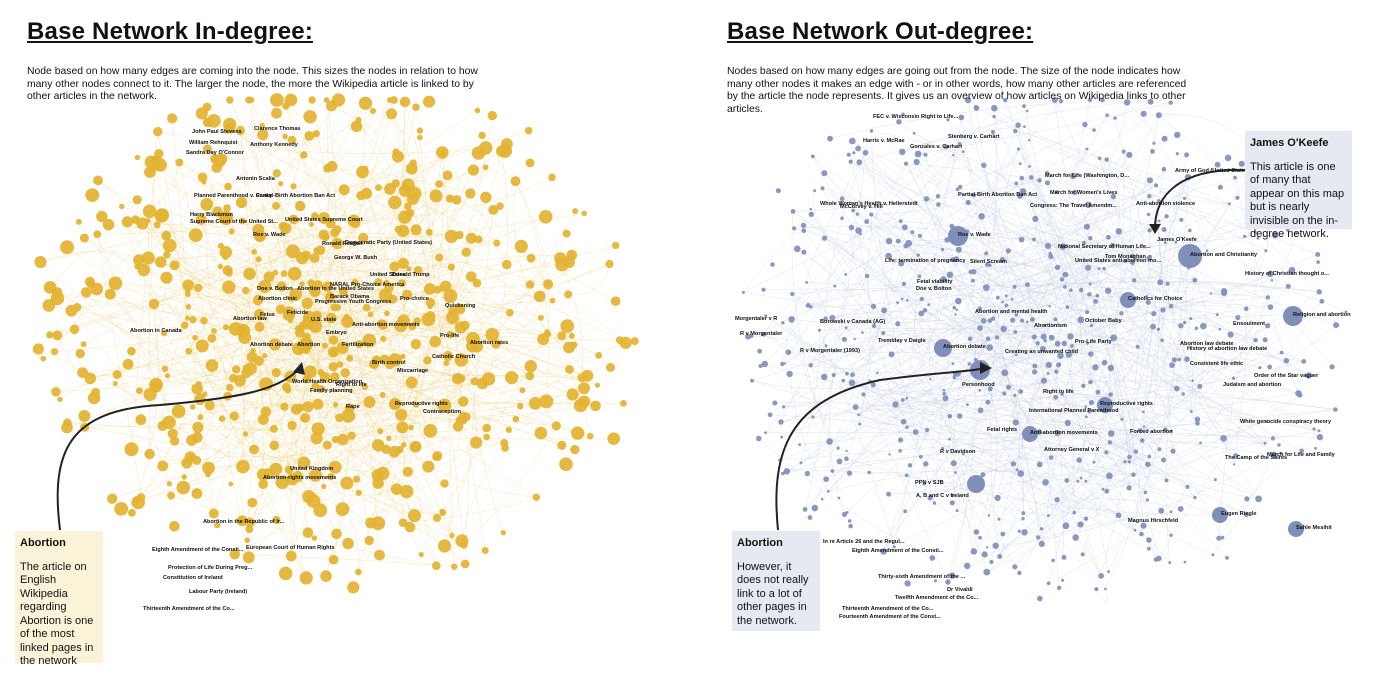 This screenshot has height=700, width=1400. What do you see at coordinates (1314, 528) in the screenshot?
I see `node-label: Sahle Mesihit` at bounding box center [1314, 528].